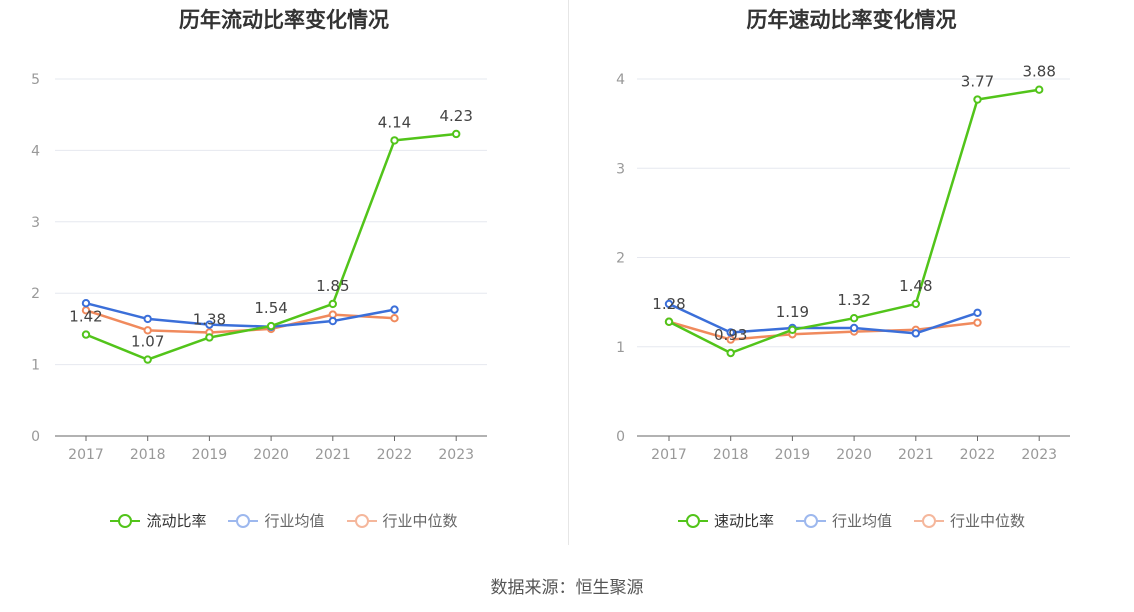 The image size is (1134, 612). I want to click on legend-item-quick-ratio: 速动比率, so click(725, 520).